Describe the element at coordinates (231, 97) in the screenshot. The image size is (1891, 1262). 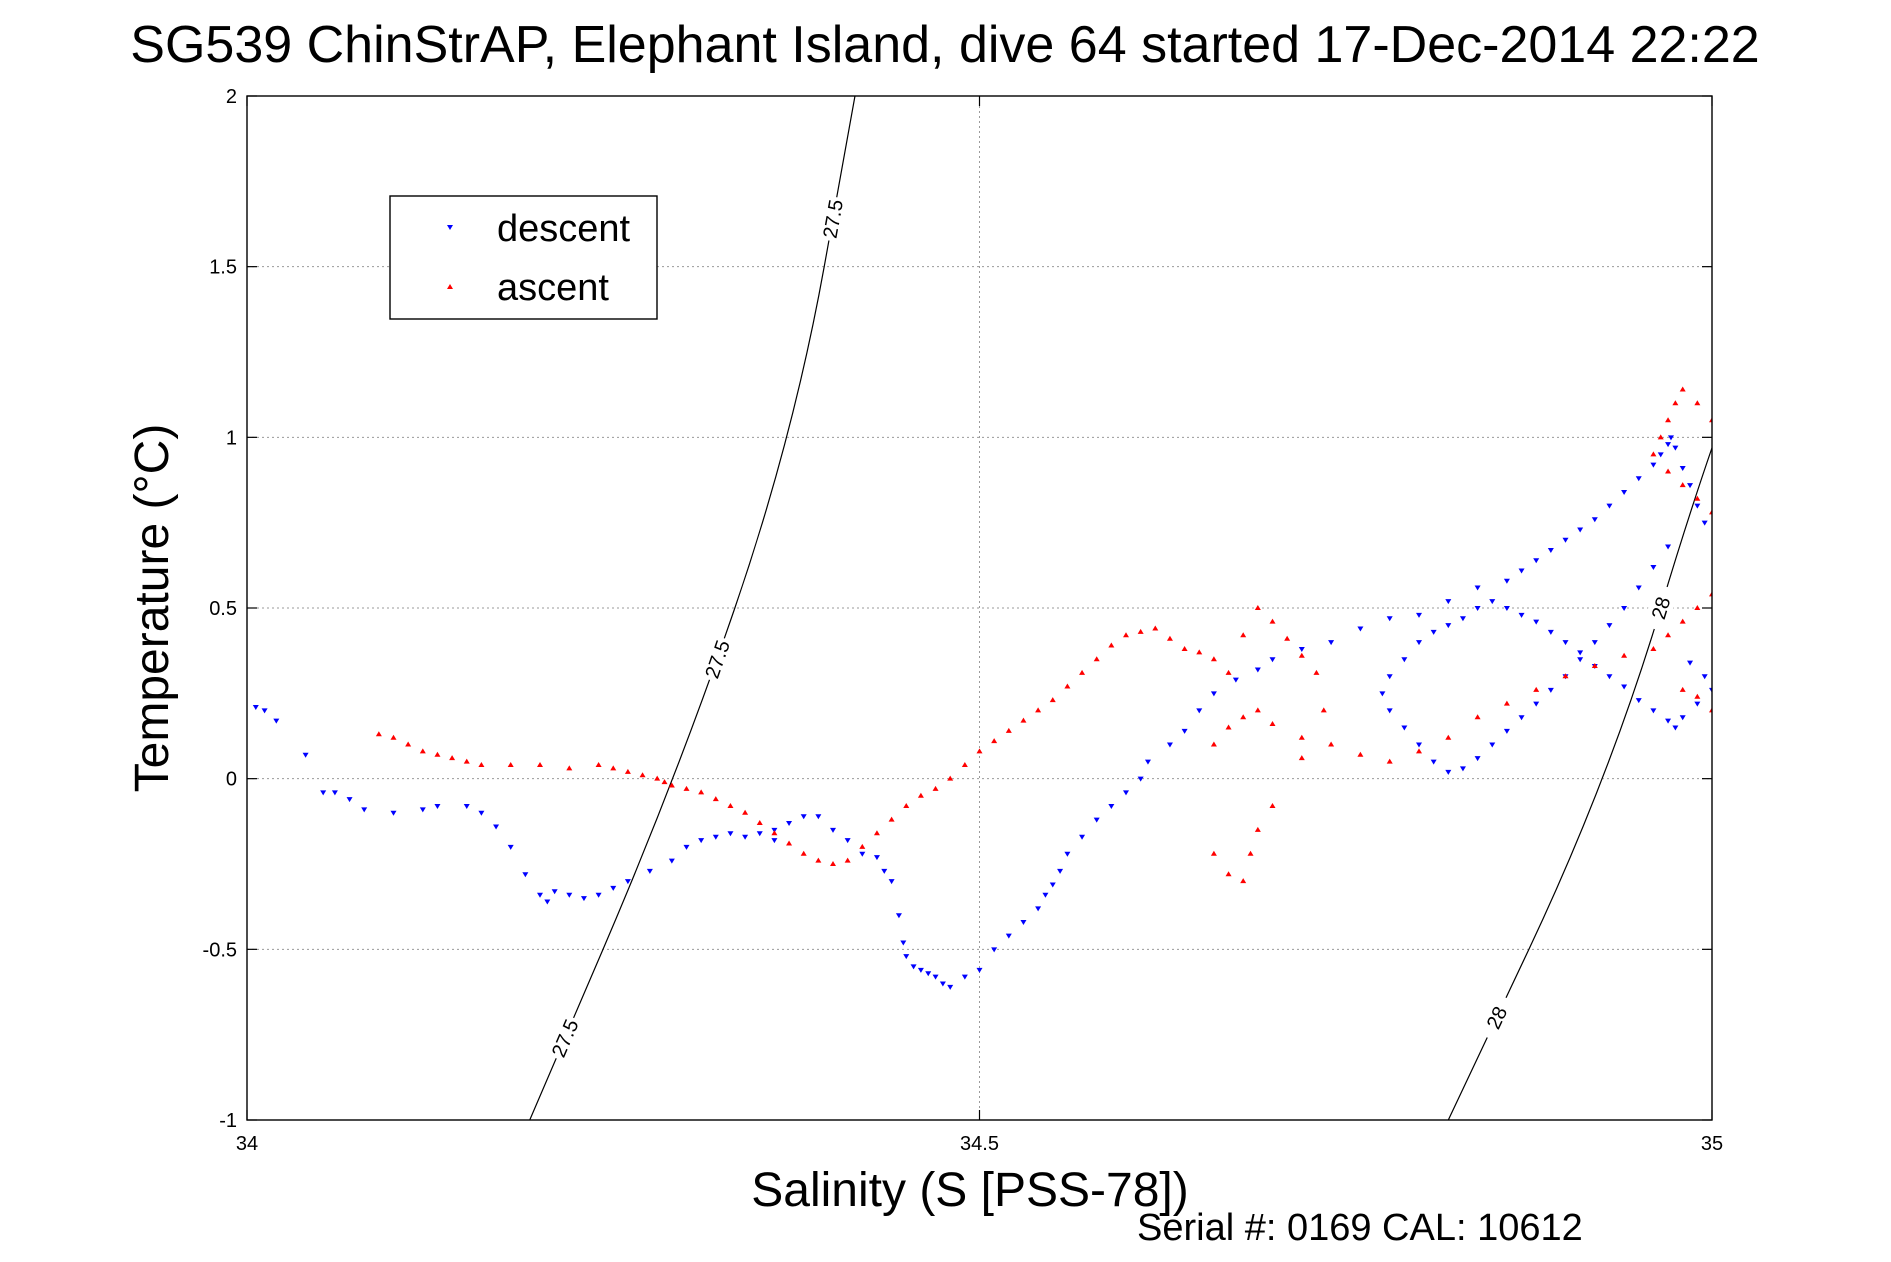
I see `y-tick-label: 2` at that location.